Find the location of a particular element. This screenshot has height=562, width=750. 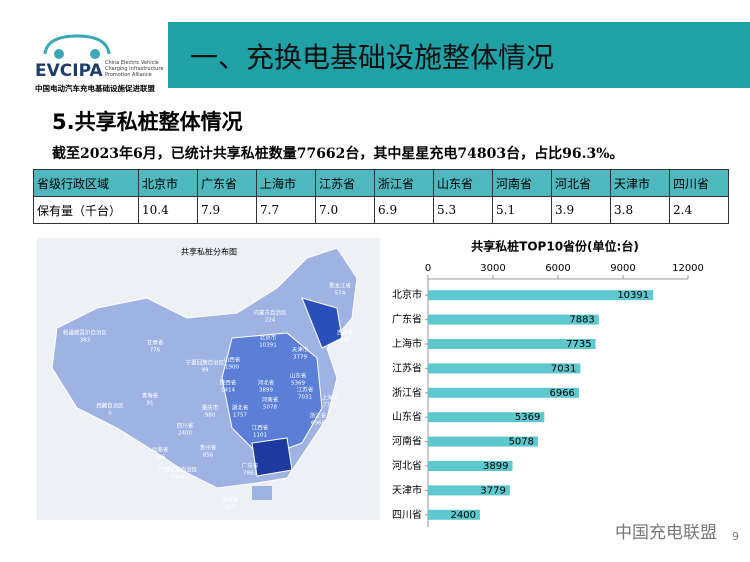

map-south is located at coordinates (272, 457).